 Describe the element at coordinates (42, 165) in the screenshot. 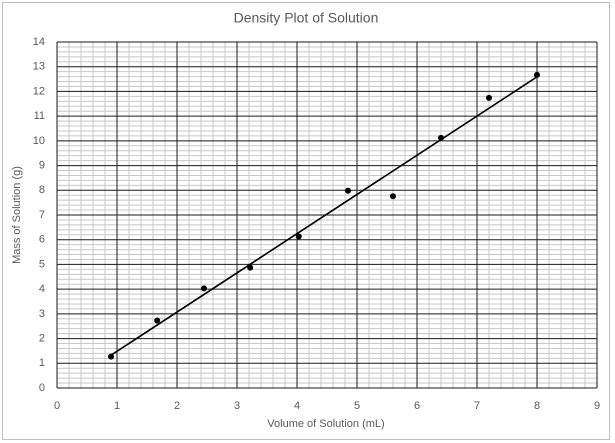

I see `y-tick-label: 9` at that location.